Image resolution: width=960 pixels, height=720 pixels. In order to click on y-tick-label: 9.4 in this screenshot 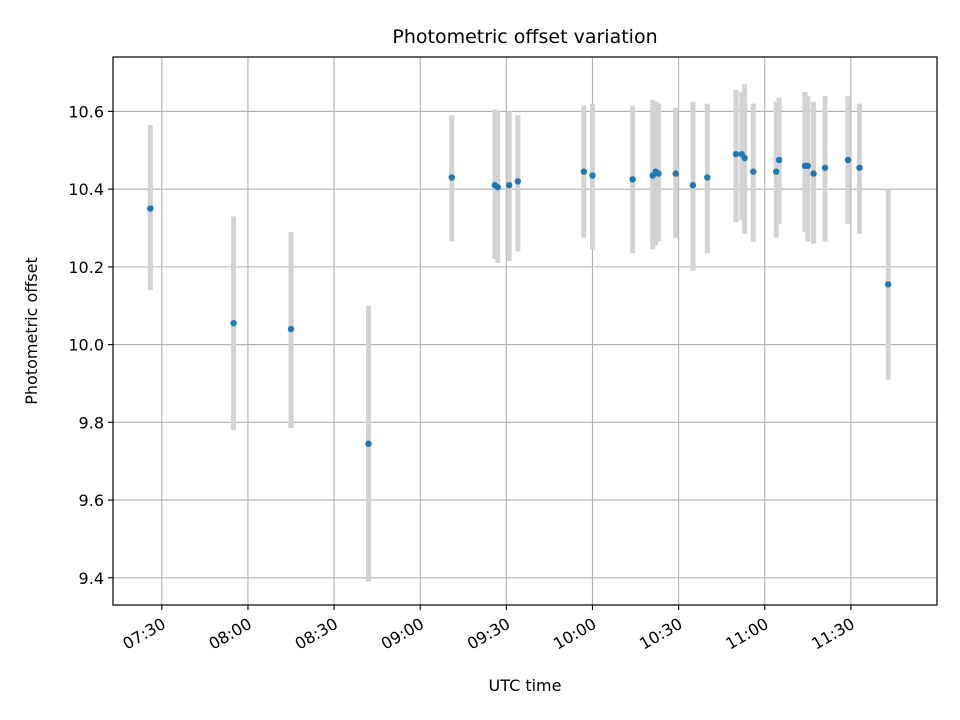, I will do `click(91, 578)`.